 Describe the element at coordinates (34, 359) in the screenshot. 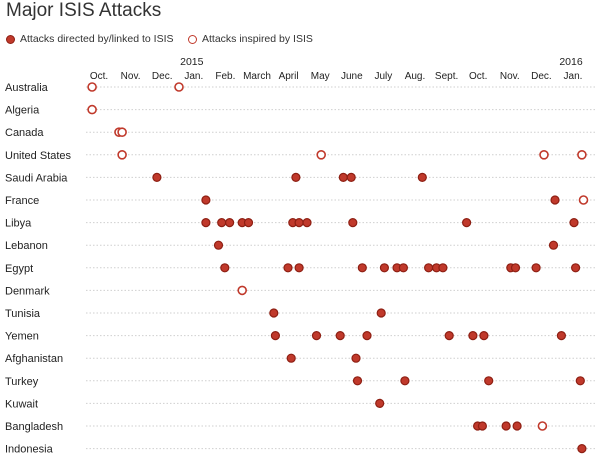

I see `country-label: Afghanistan` at that location.